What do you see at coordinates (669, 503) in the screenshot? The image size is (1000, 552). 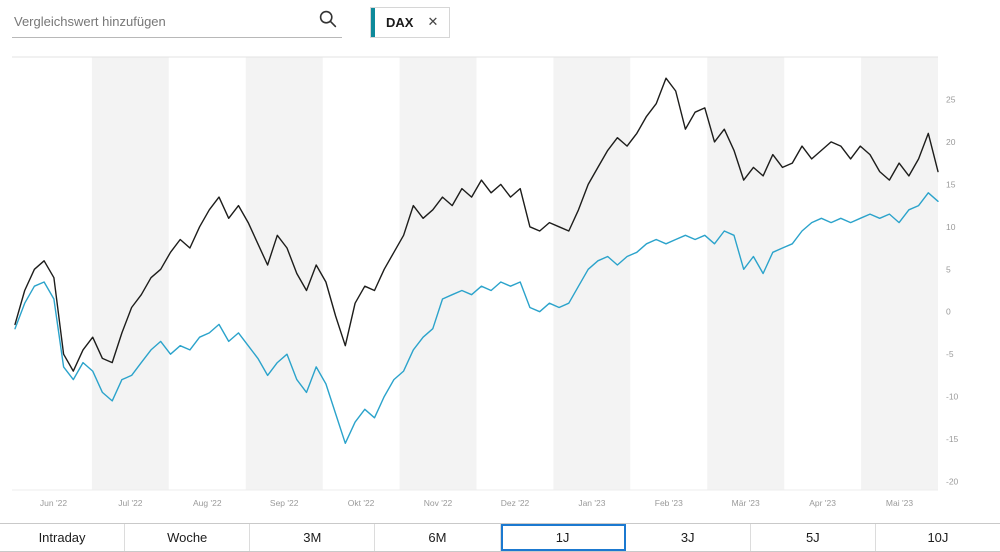 I see `x-tick-label: Feb '23` at bounding box center [669, 503].